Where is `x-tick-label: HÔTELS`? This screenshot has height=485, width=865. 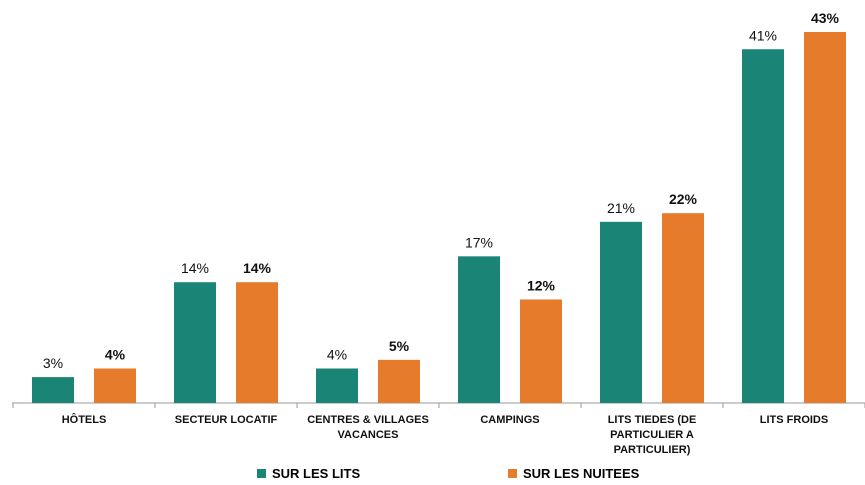 x-tick-label: HÔTELS is located at coordinates (84, 420).